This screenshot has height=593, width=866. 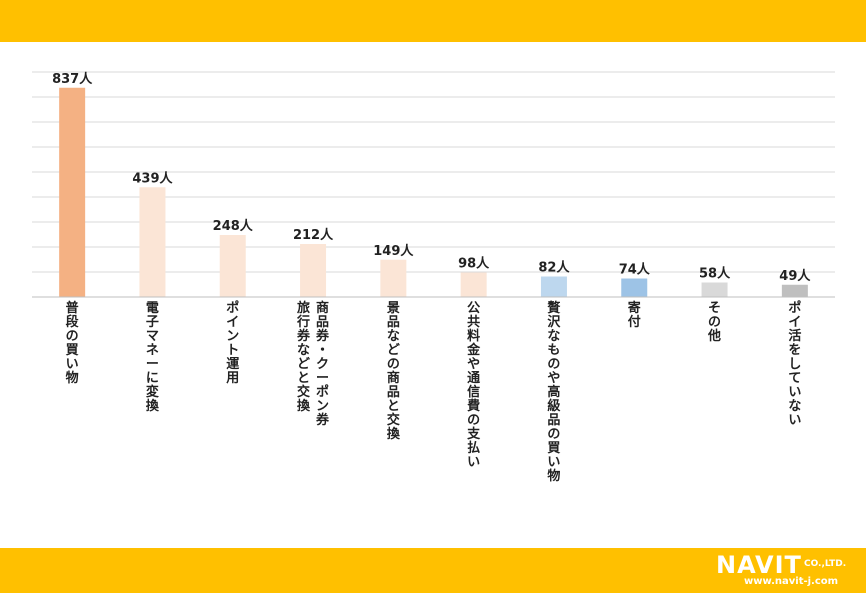 I want to click on data-label: 74人, so click(x=635, y=270).